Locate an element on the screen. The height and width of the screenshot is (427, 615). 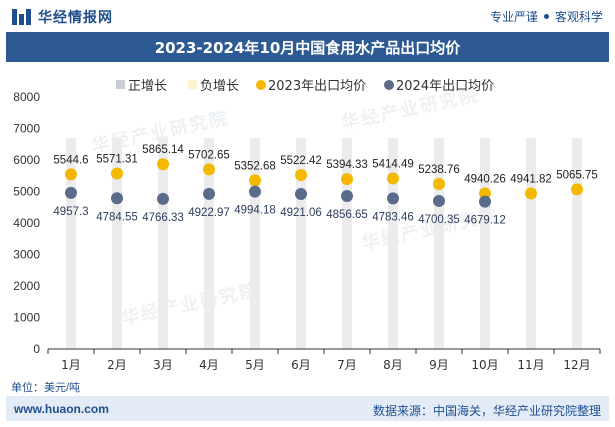
logo-icon is located at coordinates (22, 17).